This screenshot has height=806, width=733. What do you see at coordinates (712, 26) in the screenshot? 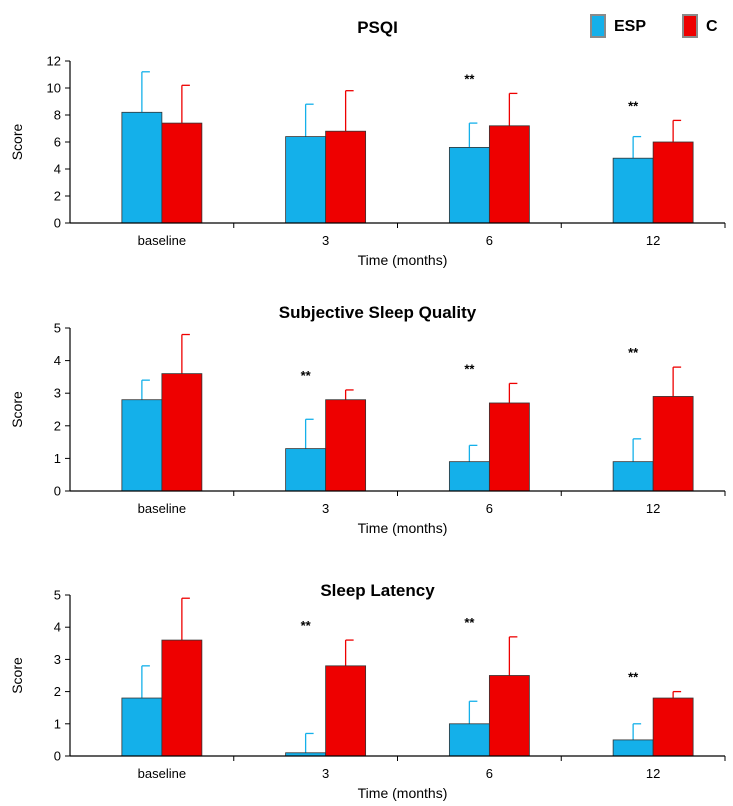
I see `legend-label-c: C` at bounding box center [712, 26].